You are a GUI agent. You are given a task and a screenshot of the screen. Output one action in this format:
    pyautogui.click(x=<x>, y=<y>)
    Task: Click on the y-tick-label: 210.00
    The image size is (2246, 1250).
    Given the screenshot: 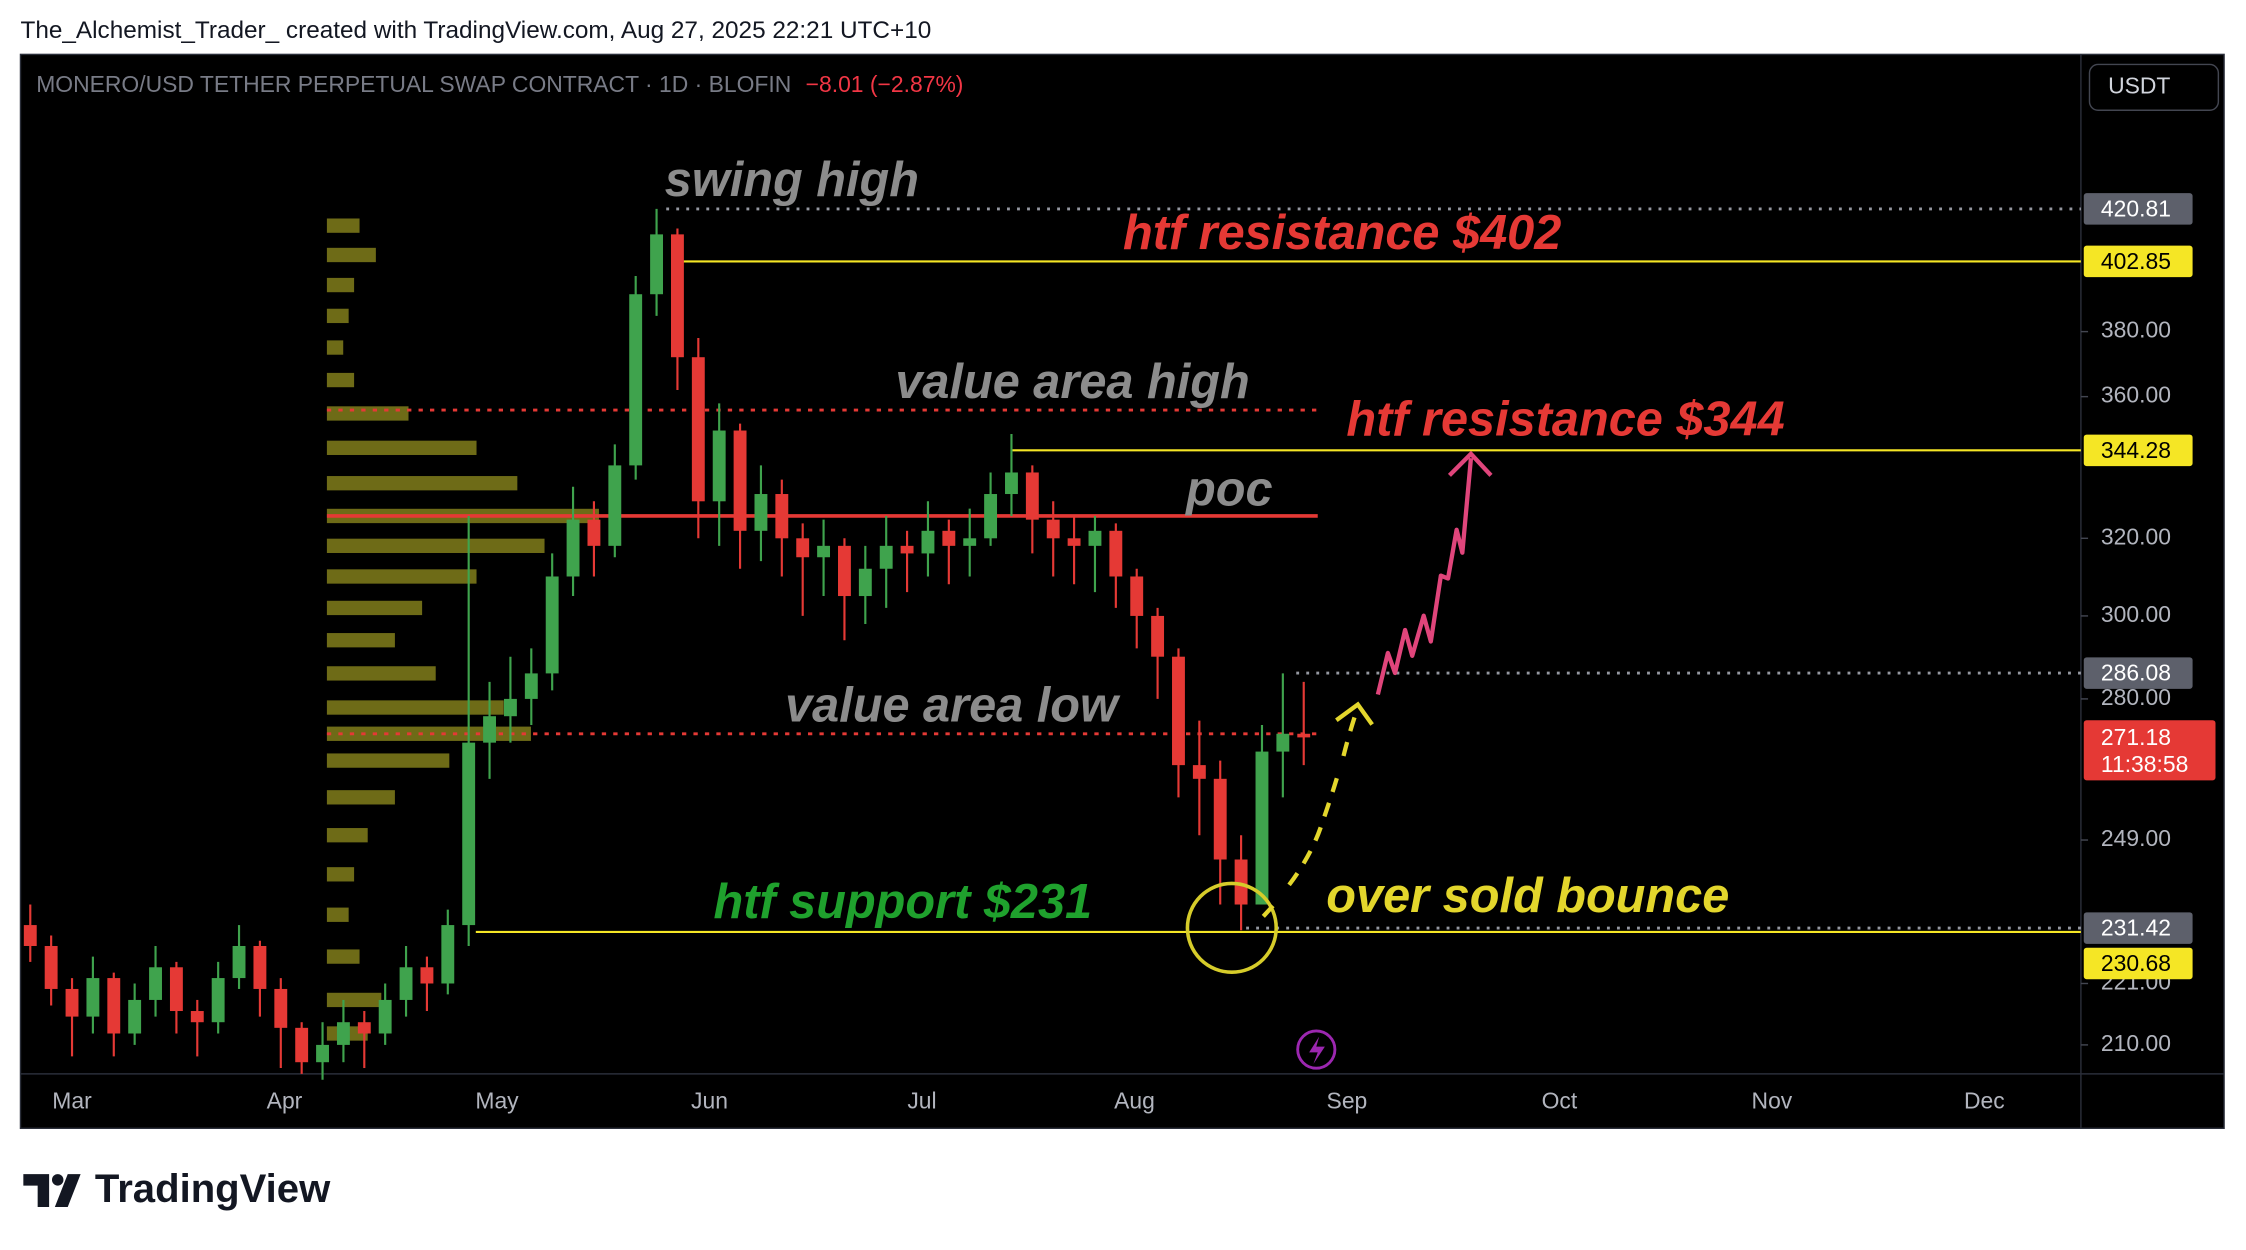 What is the action you would take?
    pyautogui.click(x=2136, y=1043)
    